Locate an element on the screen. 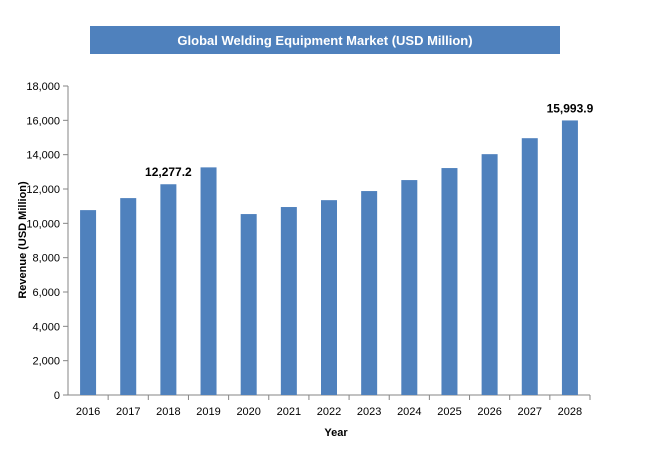 The image size is (648, 459). y-tick-label: 6,000 is located at coordinates (46, 293).